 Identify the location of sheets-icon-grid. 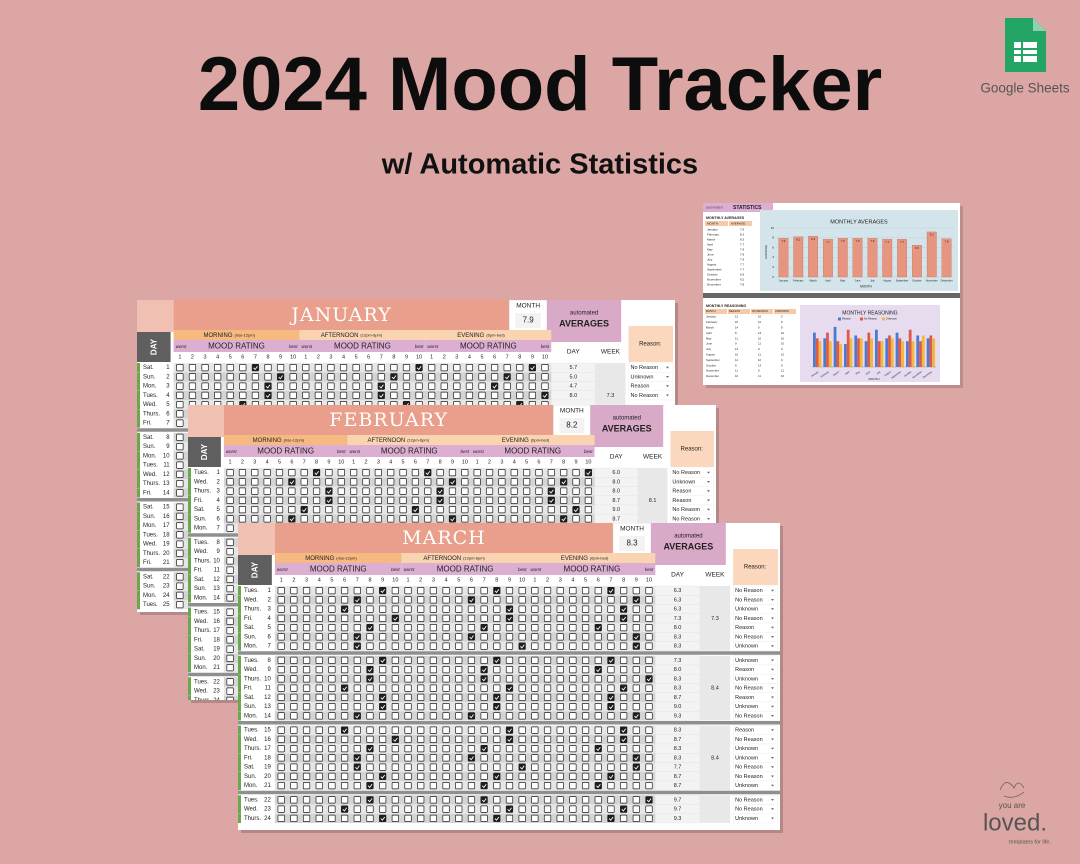
(1025, 52).